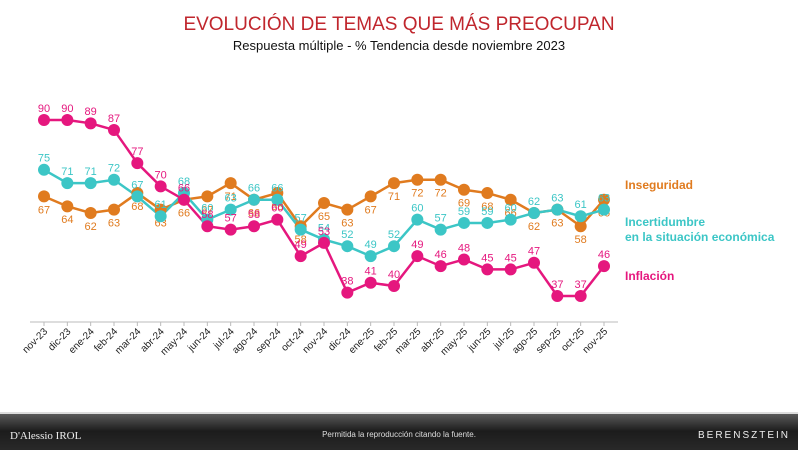  What do you see at coordinates (487, 258) in the screenshot?
I see `data-label: 45` at bounding box center [487, 258].